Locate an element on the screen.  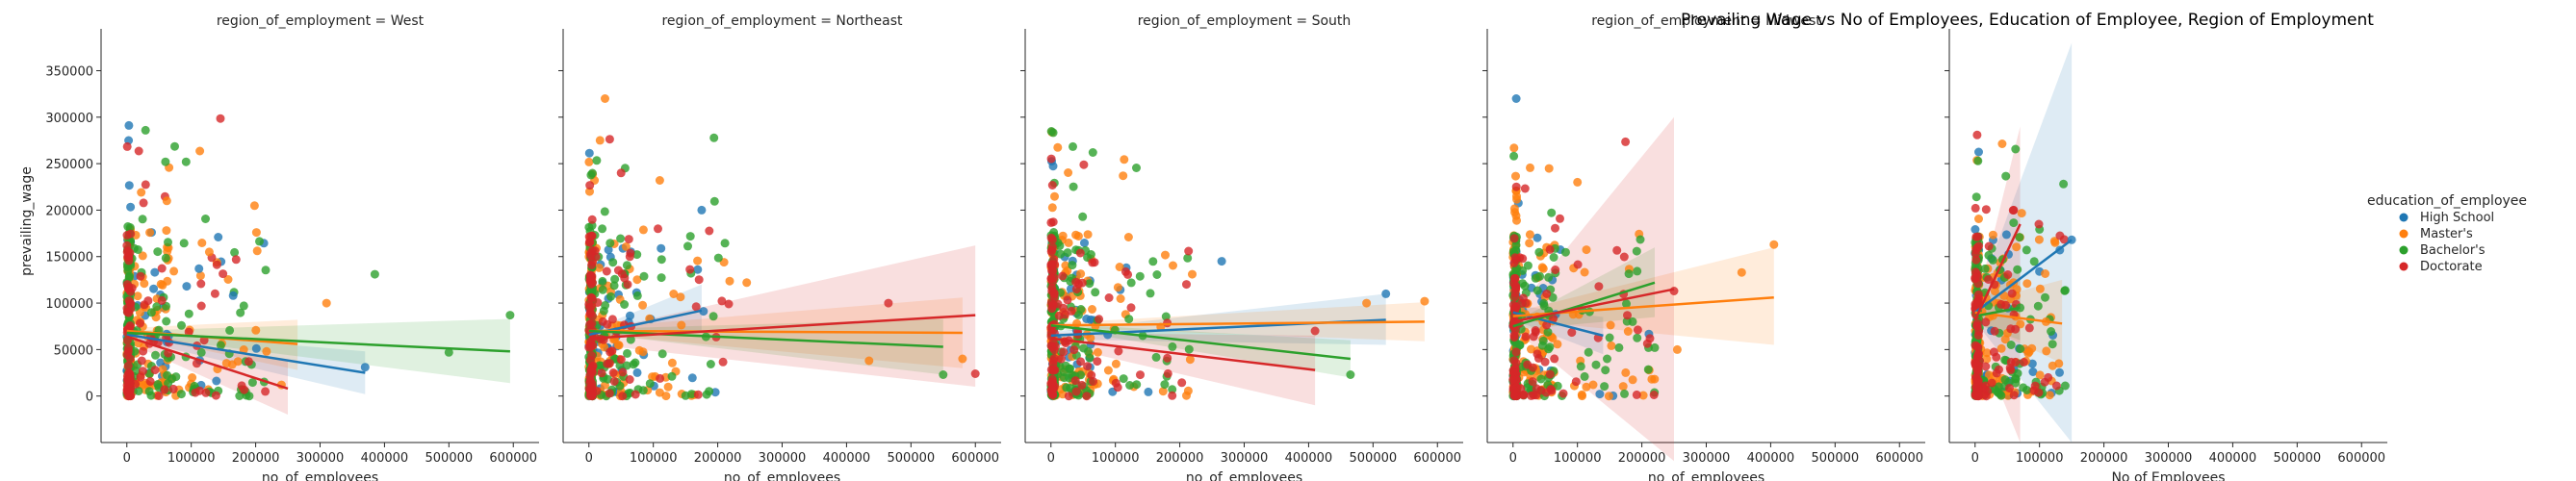
regression-line is located at coordinates (1558, 324).